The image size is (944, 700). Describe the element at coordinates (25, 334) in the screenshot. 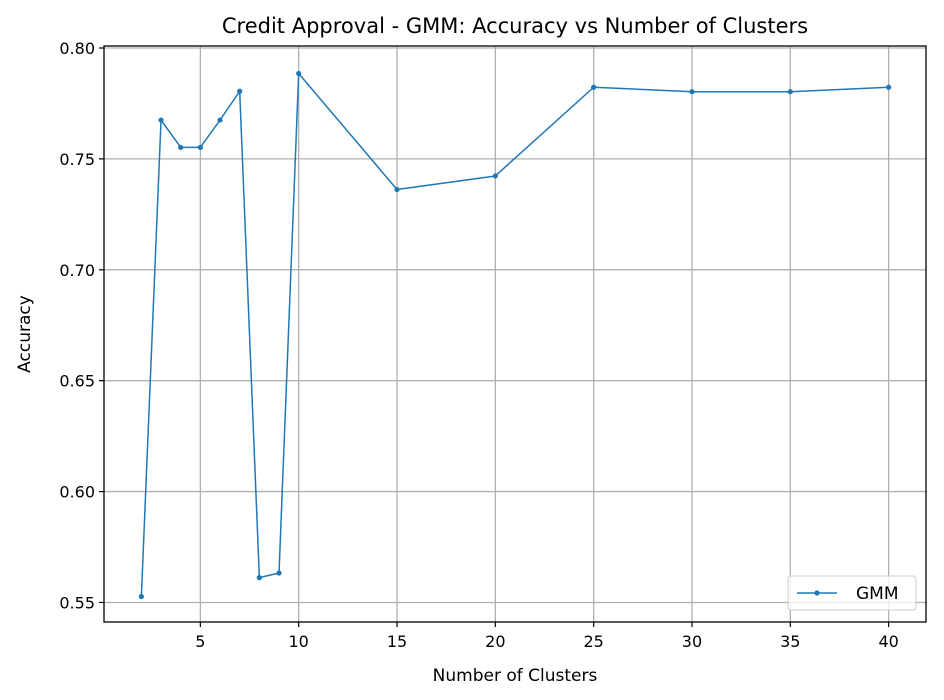

I see `y-axis-label: Accuracy` at that location.